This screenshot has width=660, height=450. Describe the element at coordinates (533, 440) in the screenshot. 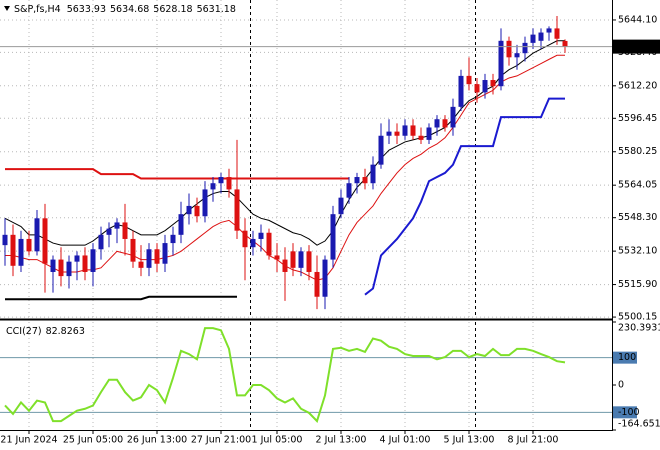

I see `x-tick-label: 8 Jul 21:00` at that location.